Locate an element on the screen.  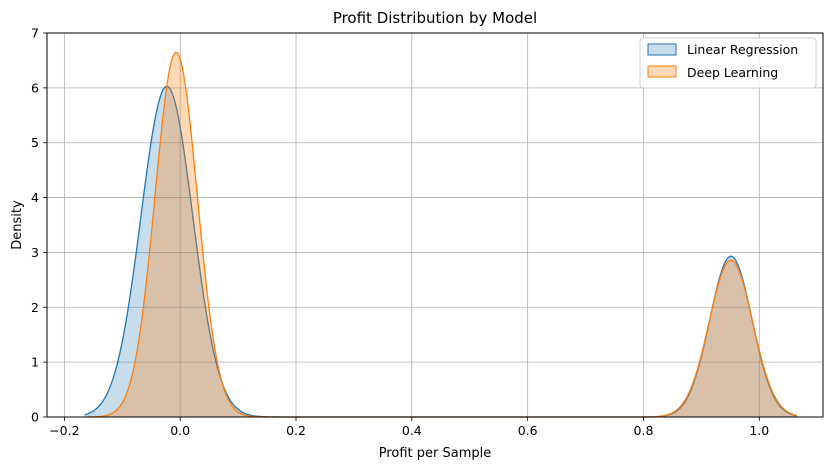
y-tick-label: 6 is located at coordinates (35, 87).